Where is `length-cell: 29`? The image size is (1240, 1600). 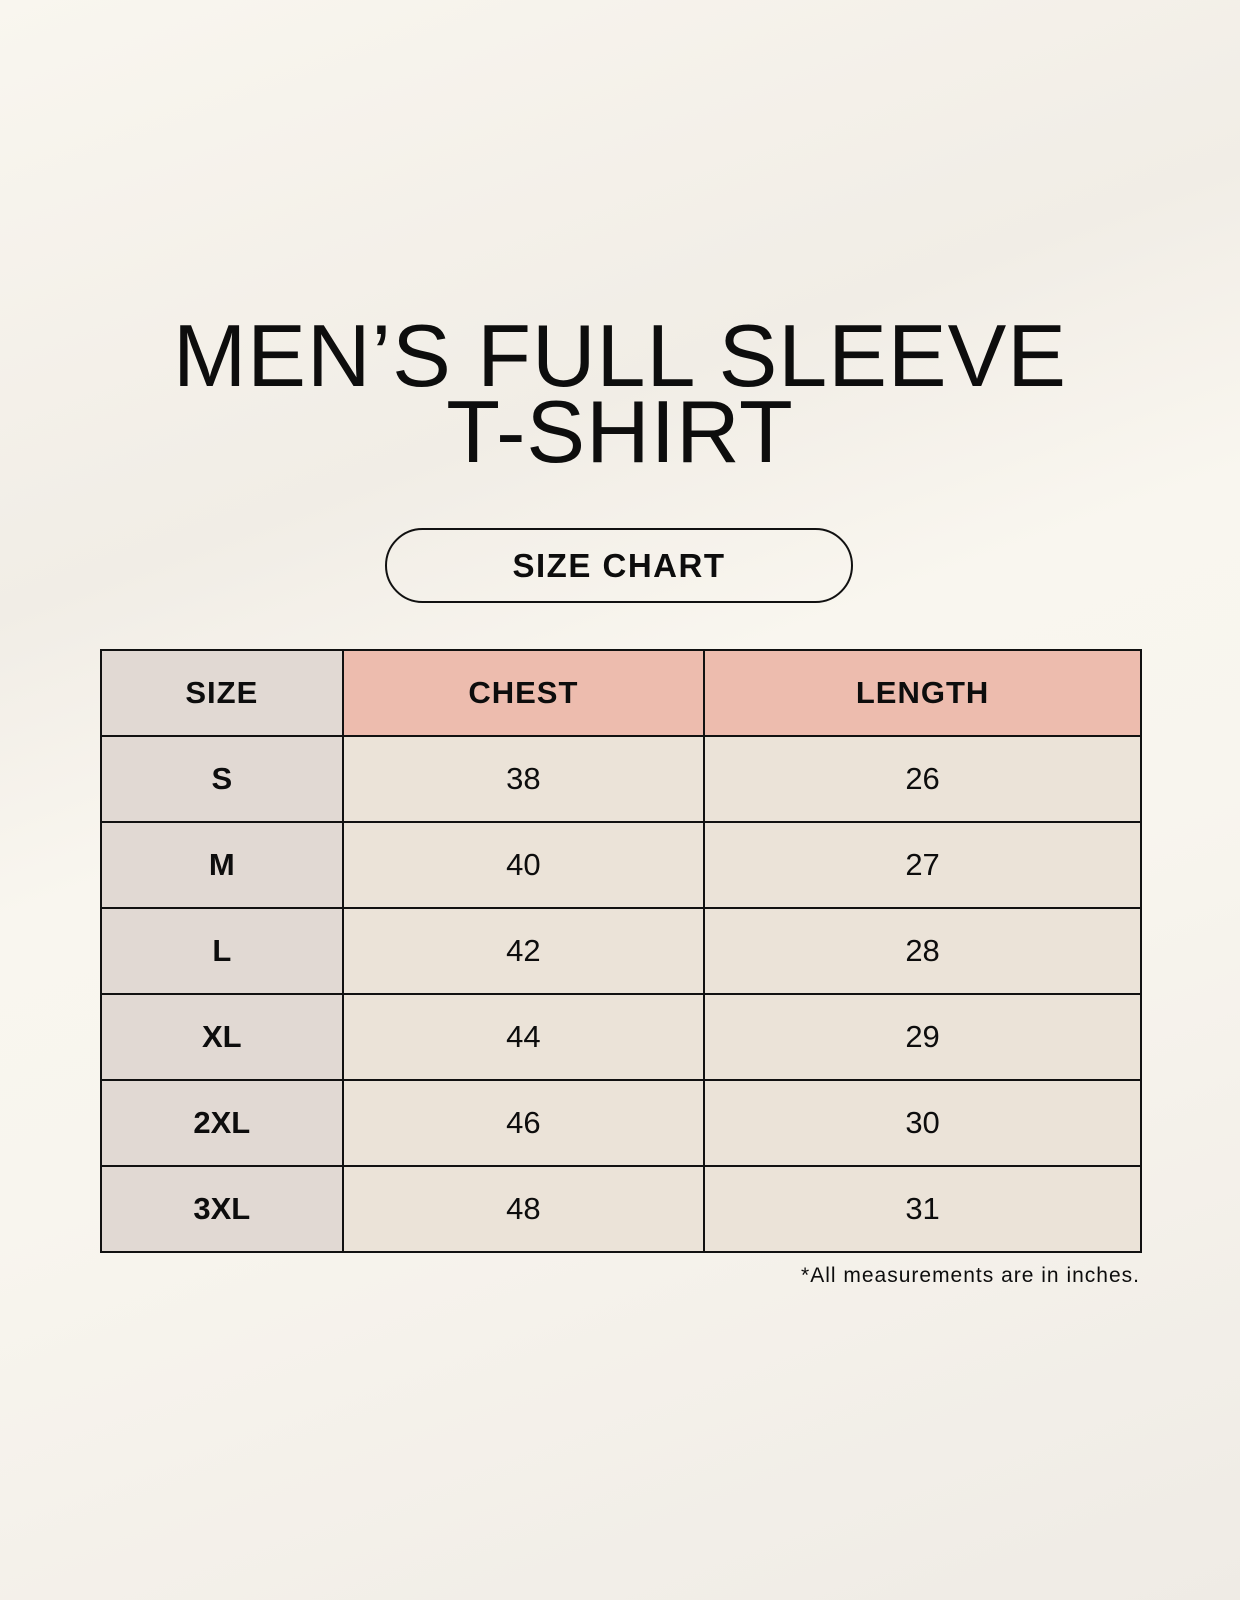 length-cell: 29 is located at coordinates (922, 1037).